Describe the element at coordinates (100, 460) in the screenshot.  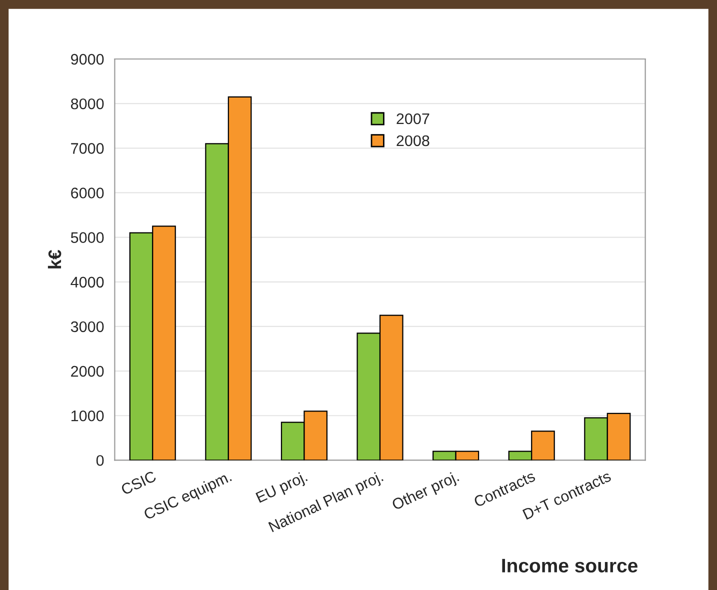
I see `y-tick-label: 0` at that location.